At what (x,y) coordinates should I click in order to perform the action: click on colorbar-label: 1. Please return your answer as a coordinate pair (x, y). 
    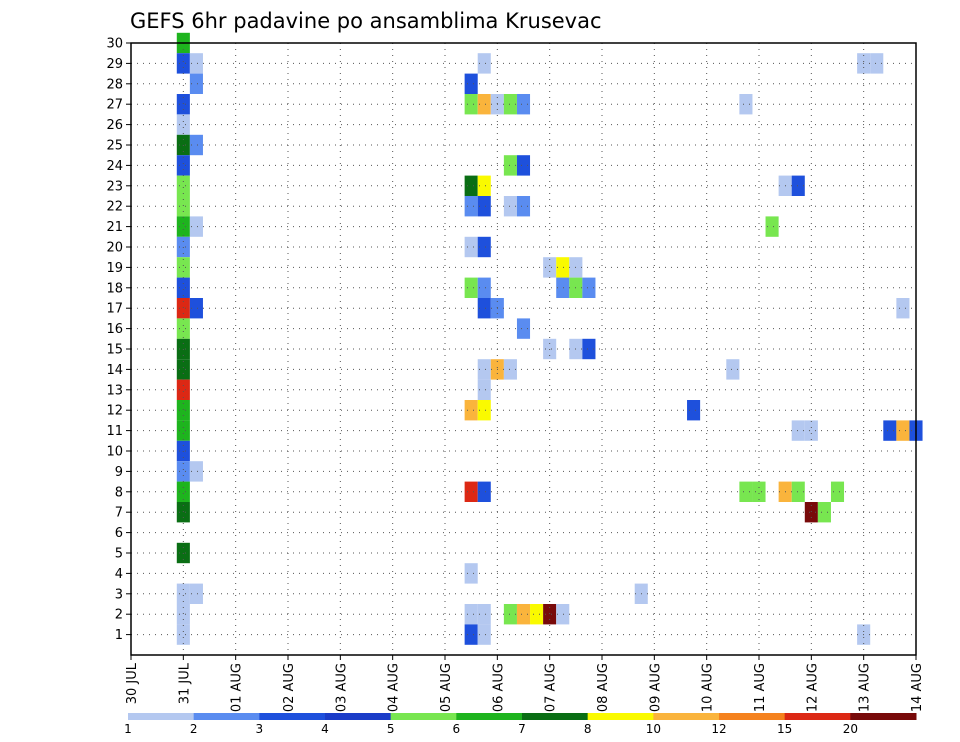
    Looking at the image, I should click on (128, 729).